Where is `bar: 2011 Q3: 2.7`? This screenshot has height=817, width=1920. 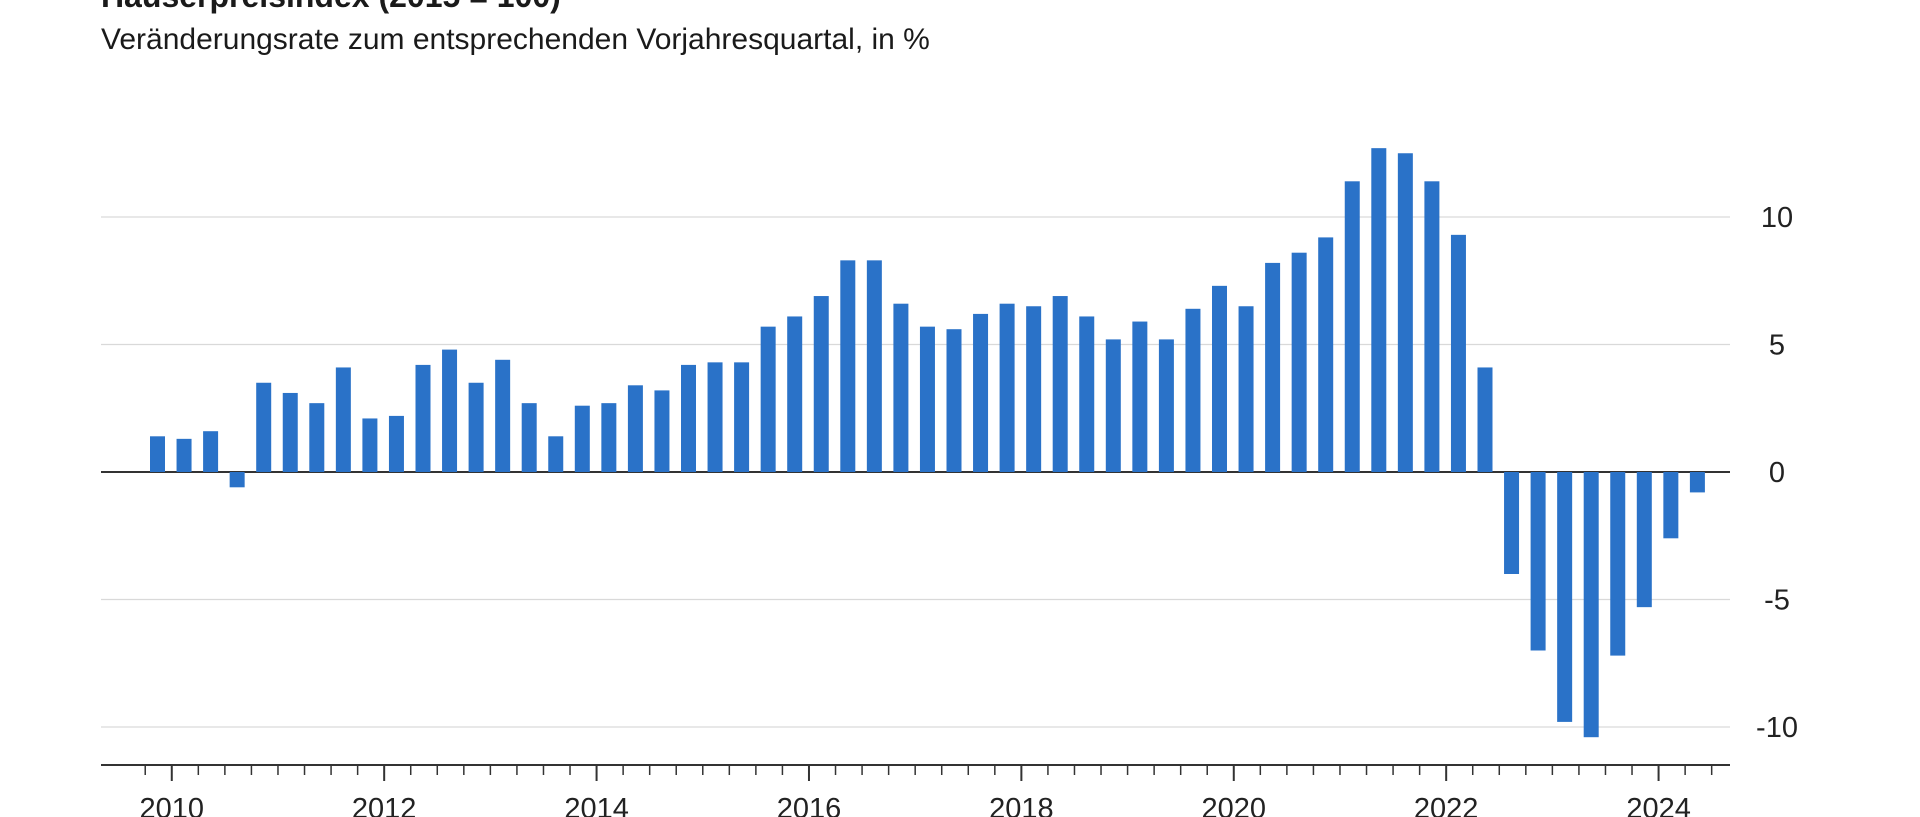
bar: 2011 Q3: 2.7 is located at coordinates (317, 437).